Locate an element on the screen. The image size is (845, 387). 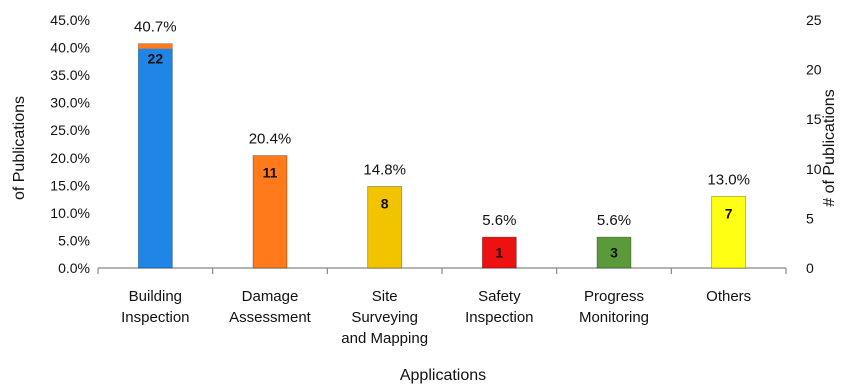
category-label-line: Progress is located at coordinates (614, 296).